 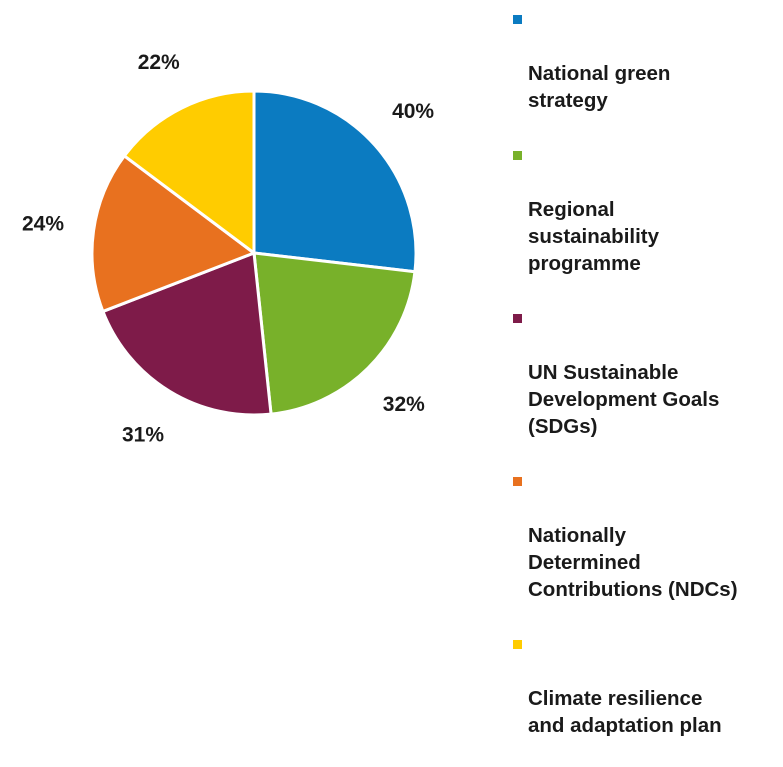 What do you see at coordinates (43, 223) in the screenshot?
I see `slice-data-label: 24%` at bounding box center [43, 223].